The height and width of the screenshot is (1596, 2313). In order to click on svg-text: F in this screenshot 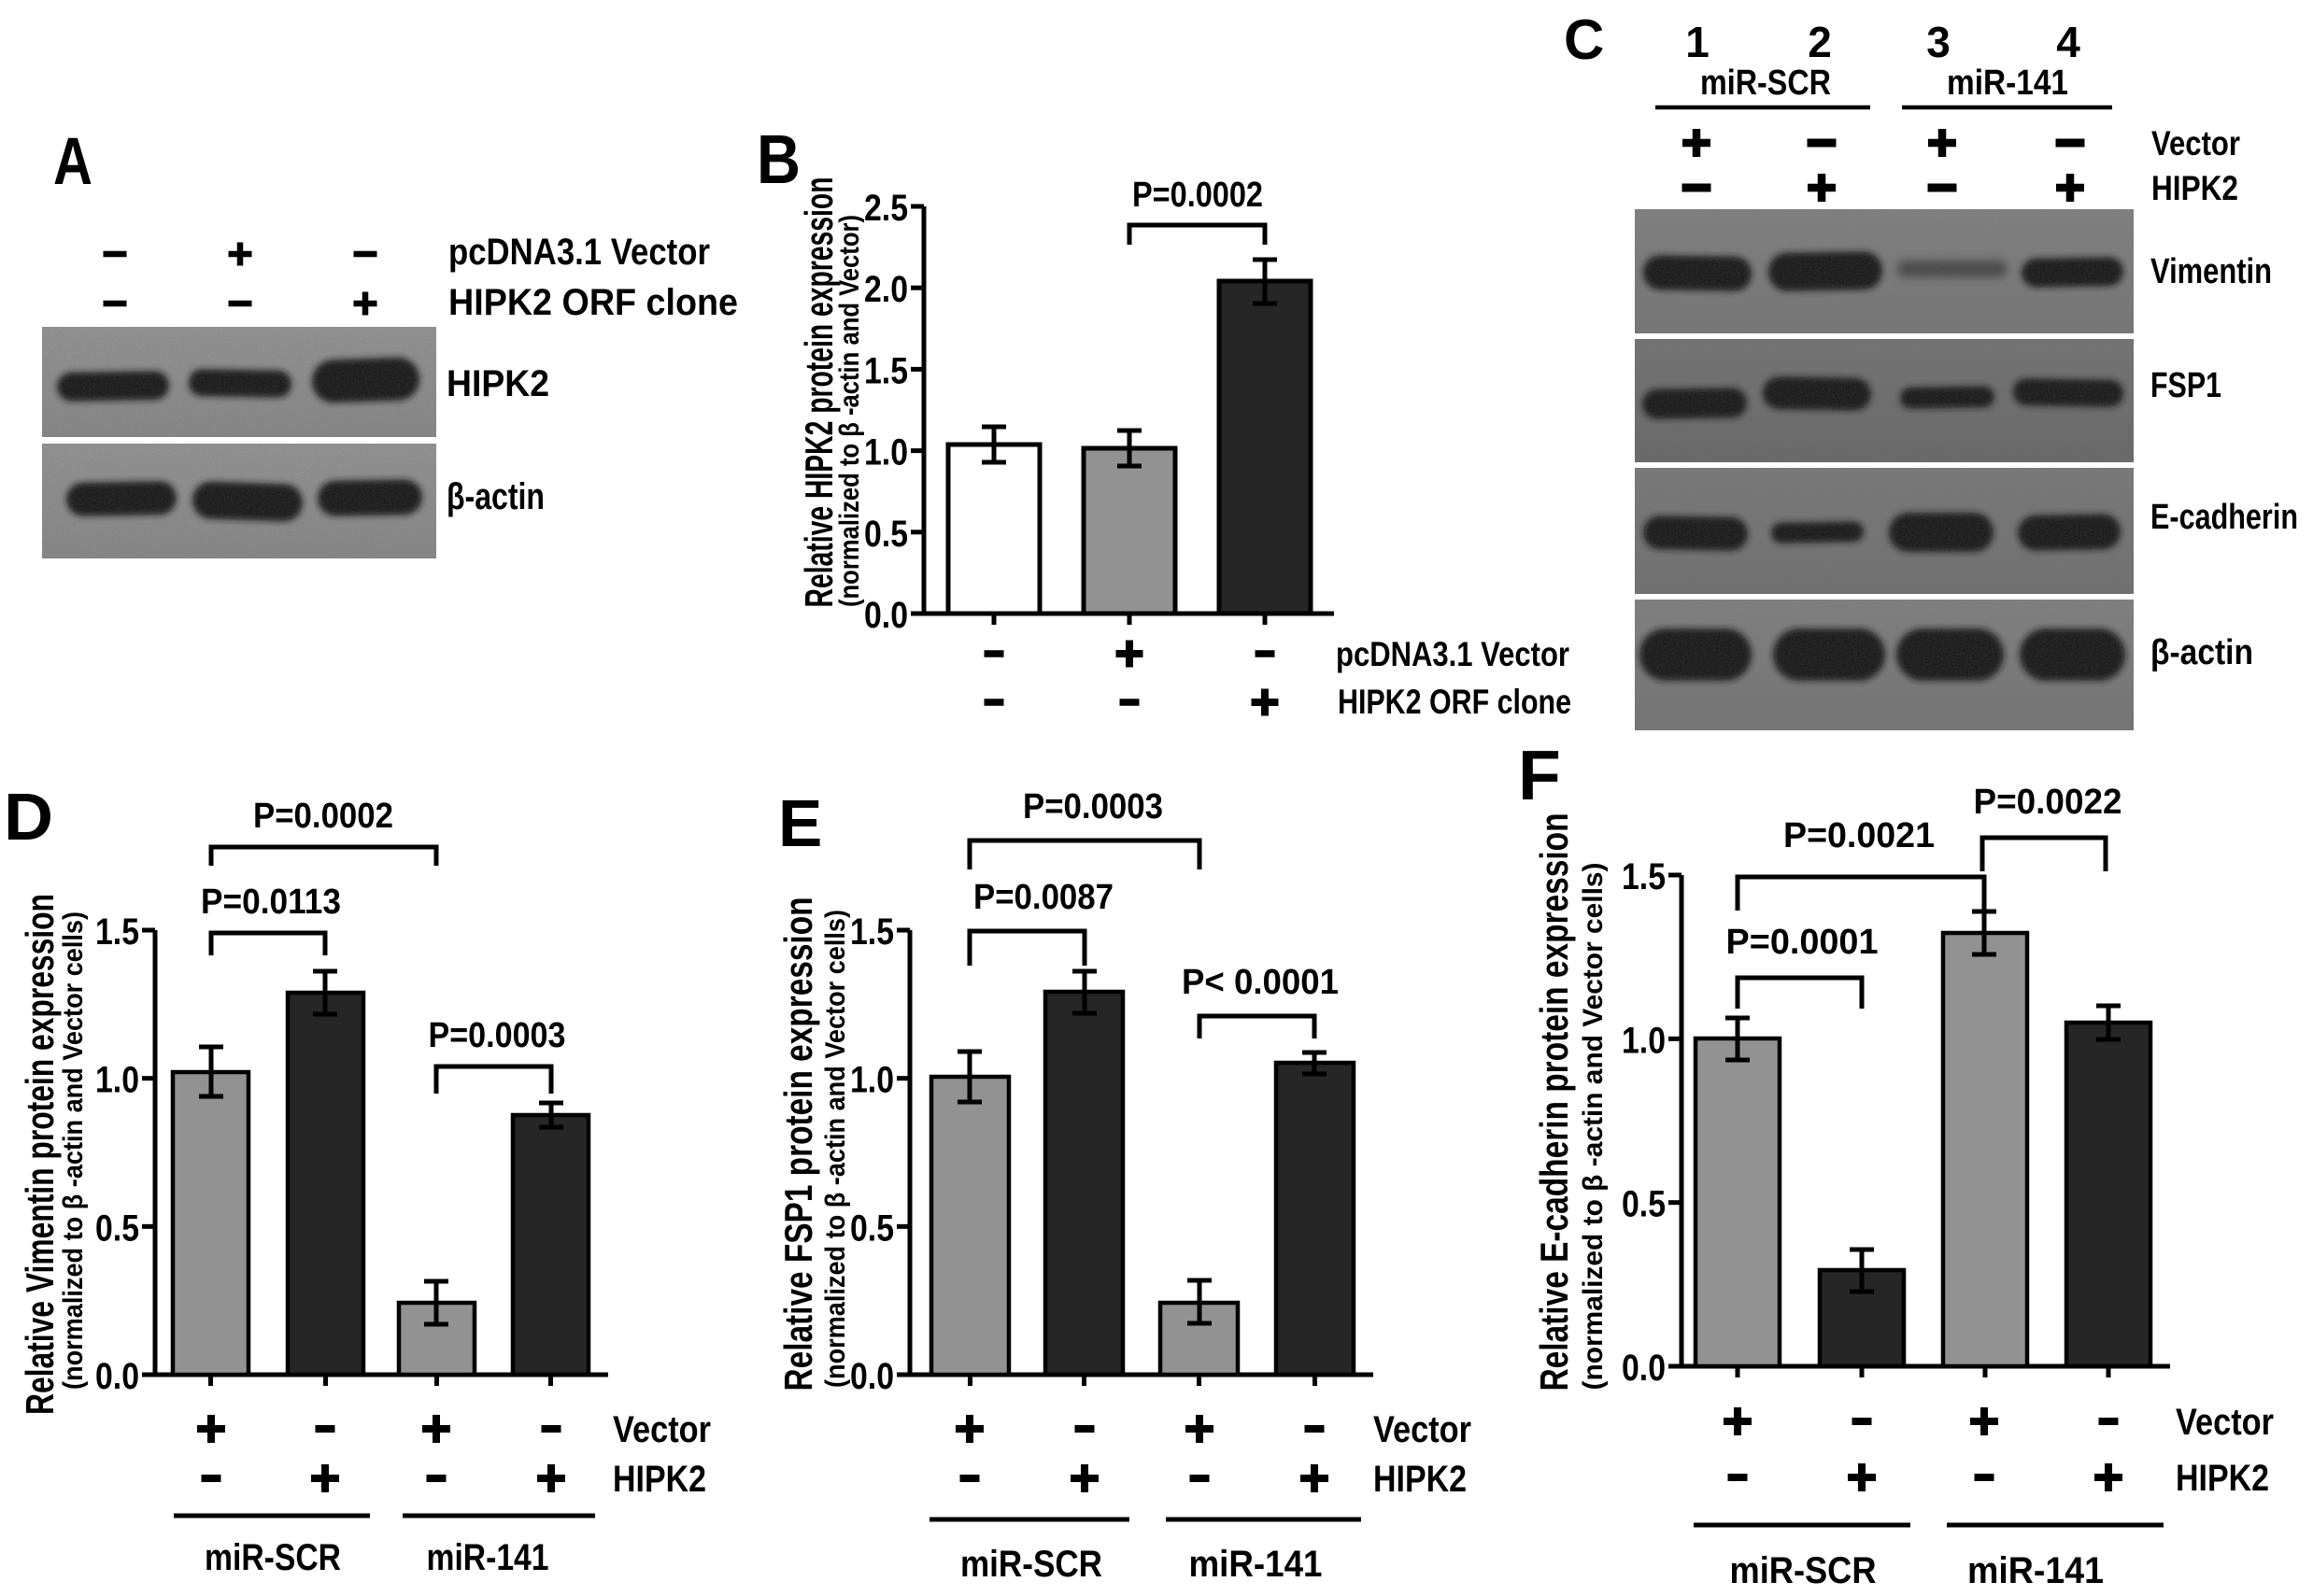, I will do `click(1539, 775)`.